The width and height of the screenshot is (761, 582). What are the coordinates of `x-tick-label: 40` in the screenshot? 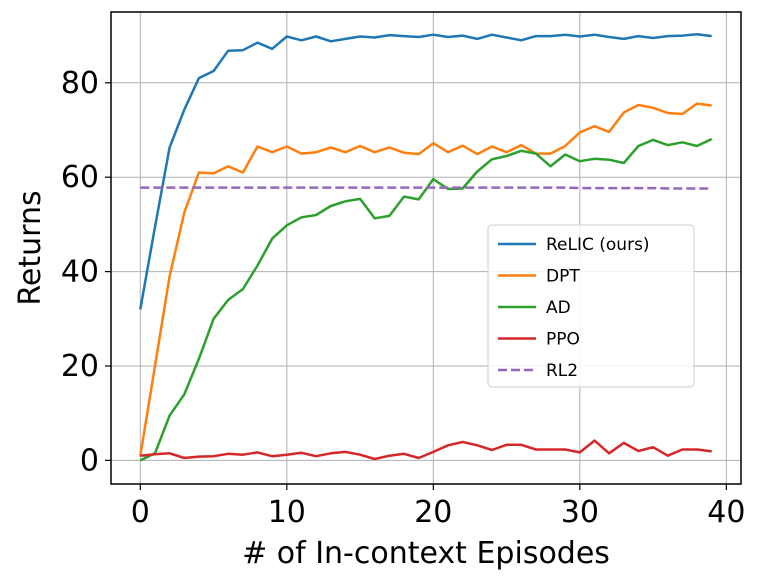 It's located at (726, 512).